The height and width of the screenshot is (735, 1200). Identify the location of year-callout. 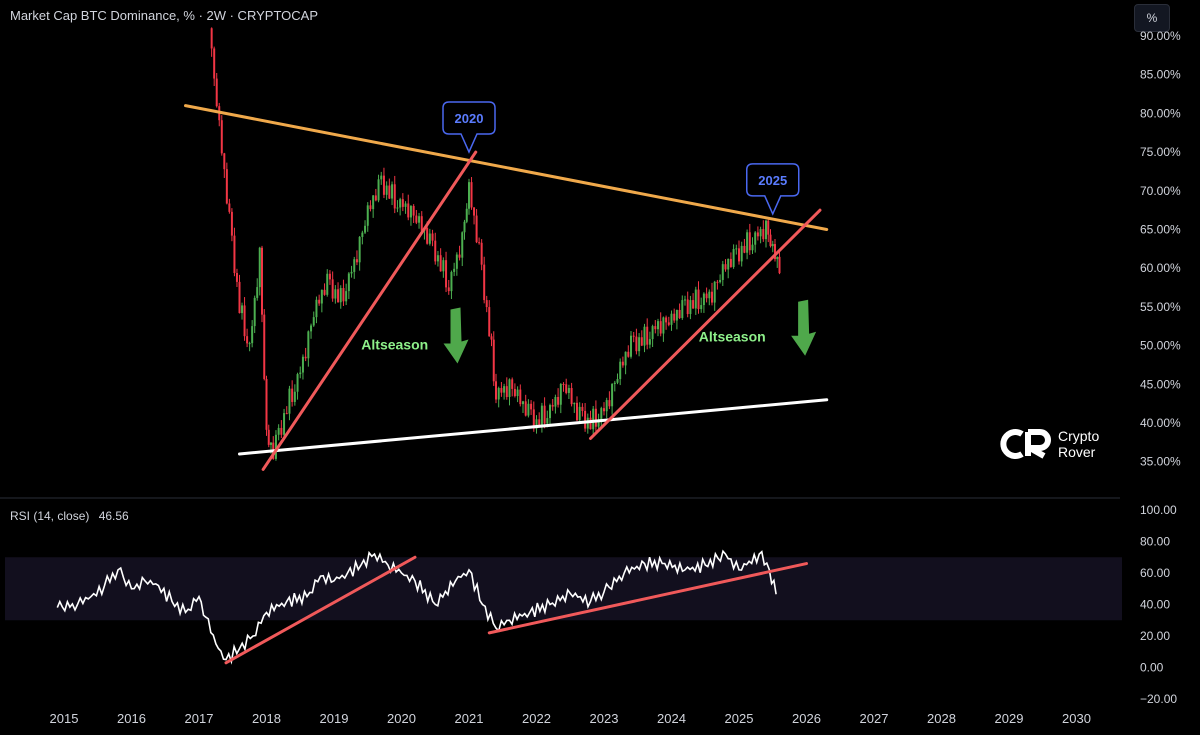
(469, 127).